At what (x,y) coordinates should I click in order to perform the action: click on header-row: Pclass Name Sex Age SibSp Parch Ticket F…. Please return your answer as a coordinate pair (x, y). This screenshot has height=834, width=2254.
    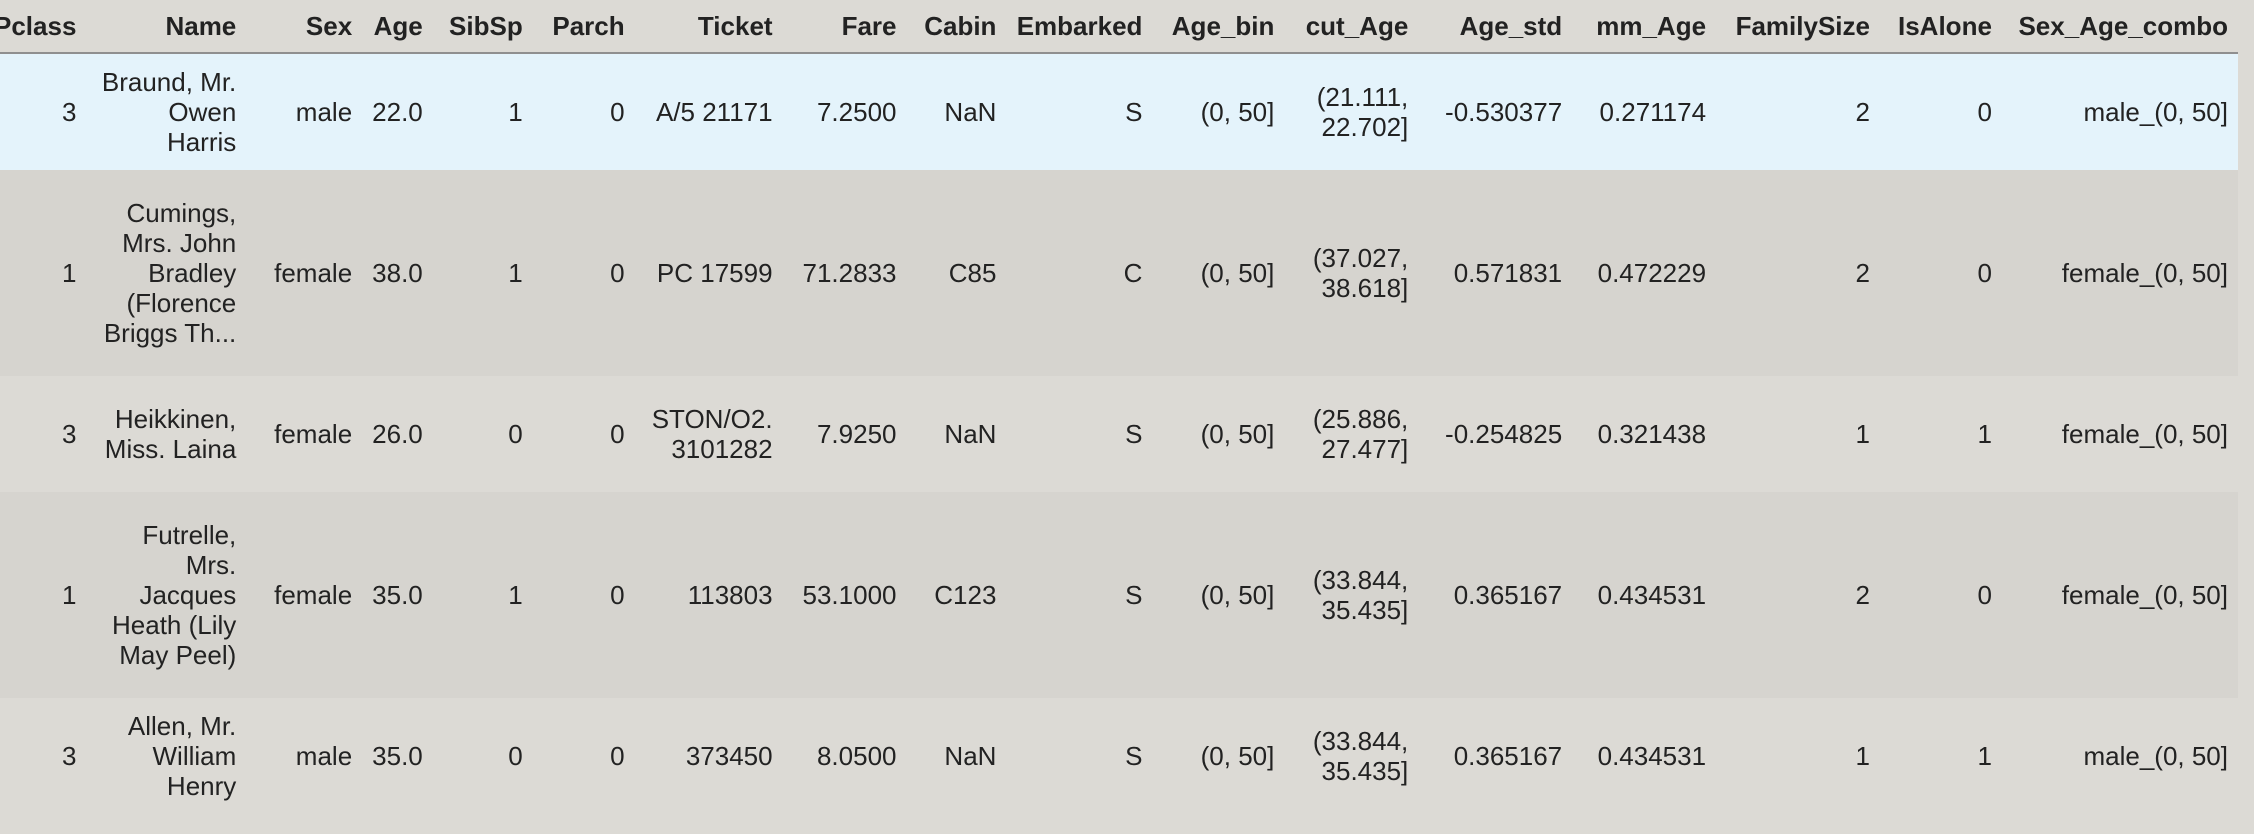
    Looking at the image, I should click on (1119, 27).